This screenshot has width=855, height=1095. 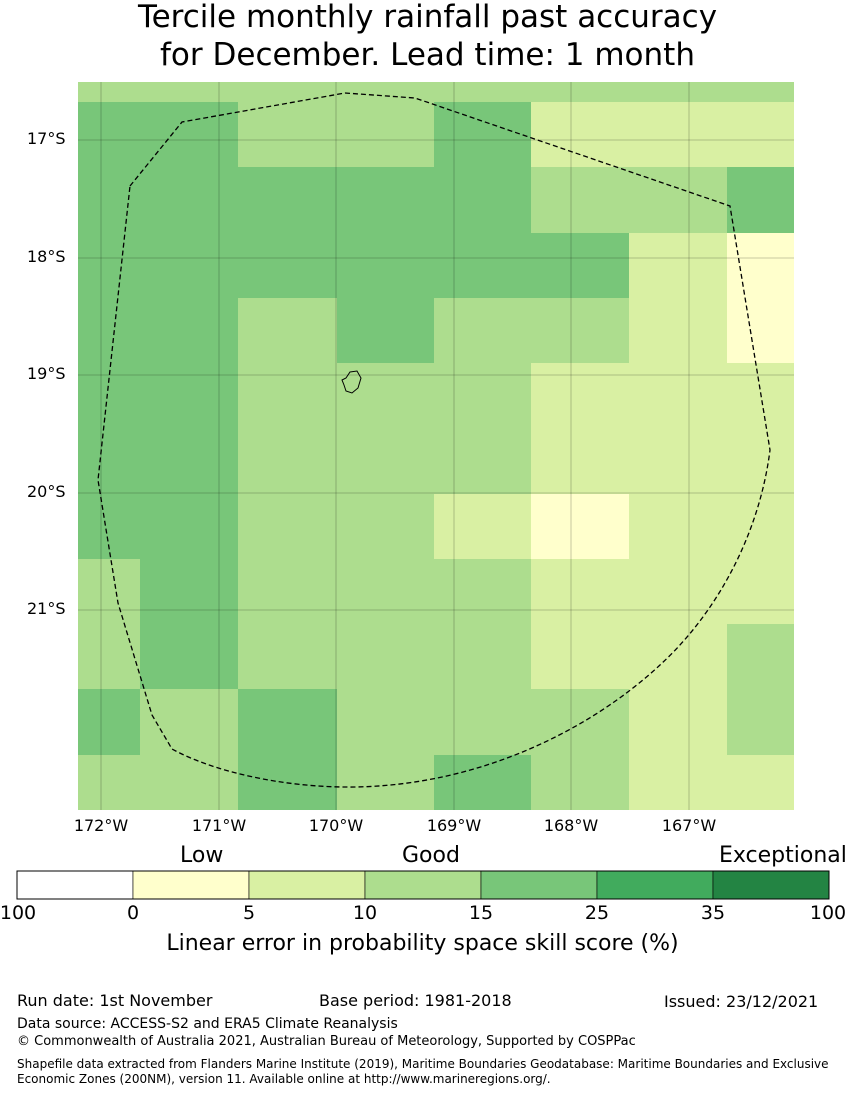 I want to click on lat-label-21s: 21°S, so click(x=46, y=608).